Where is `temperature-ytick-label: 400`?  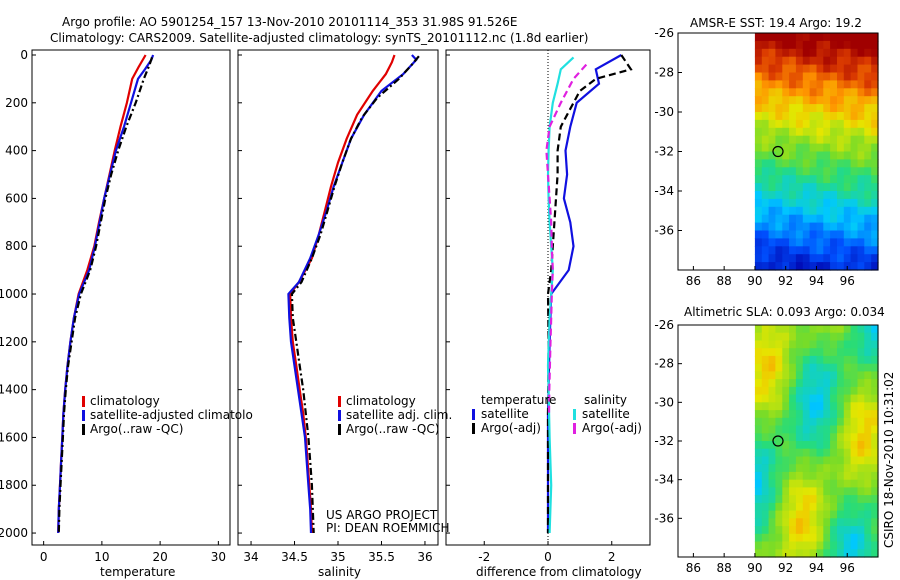 temperature-ytick-label: 400 is located at coordinates (16, 151).